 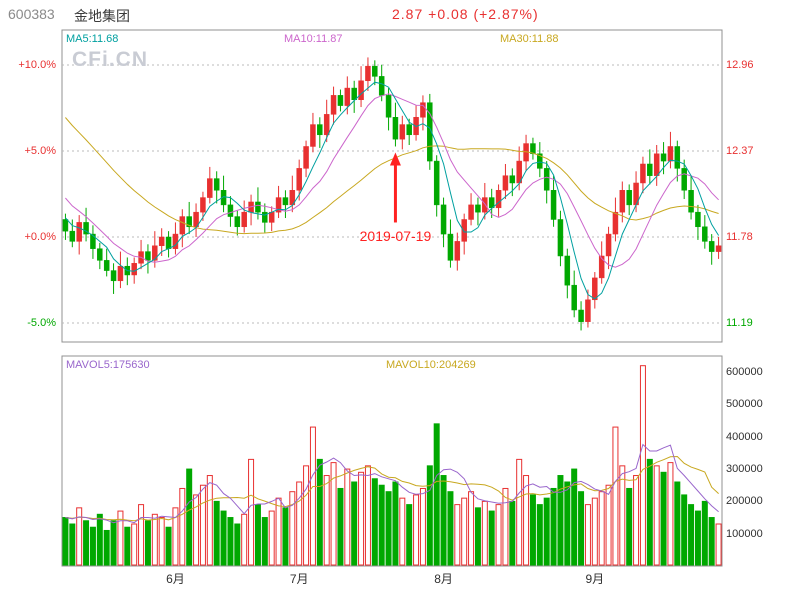 What do you see at coordinates (92, 39) in the screenshot?
I see `ma5-legend: MA5:11.68` at bounding box center [92, 39].